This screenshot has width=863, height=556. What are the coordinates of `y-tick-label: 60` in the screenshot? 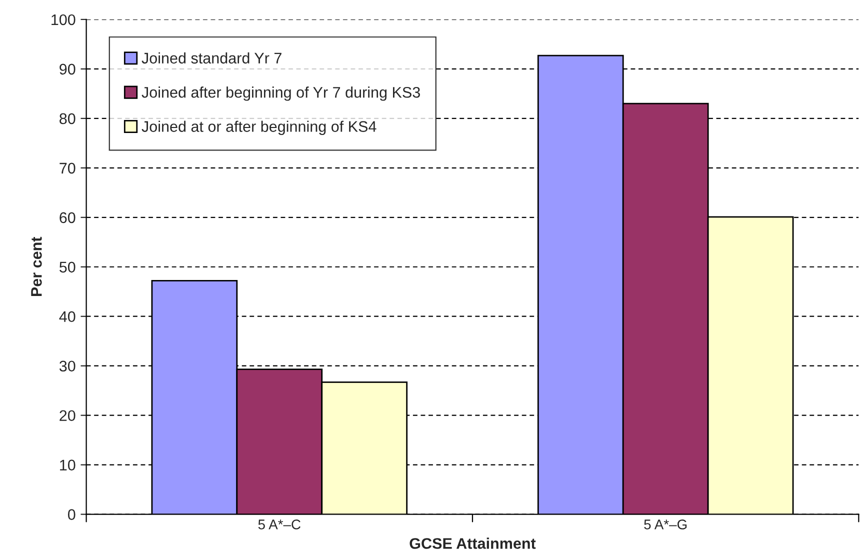 It's located at (68, 218).